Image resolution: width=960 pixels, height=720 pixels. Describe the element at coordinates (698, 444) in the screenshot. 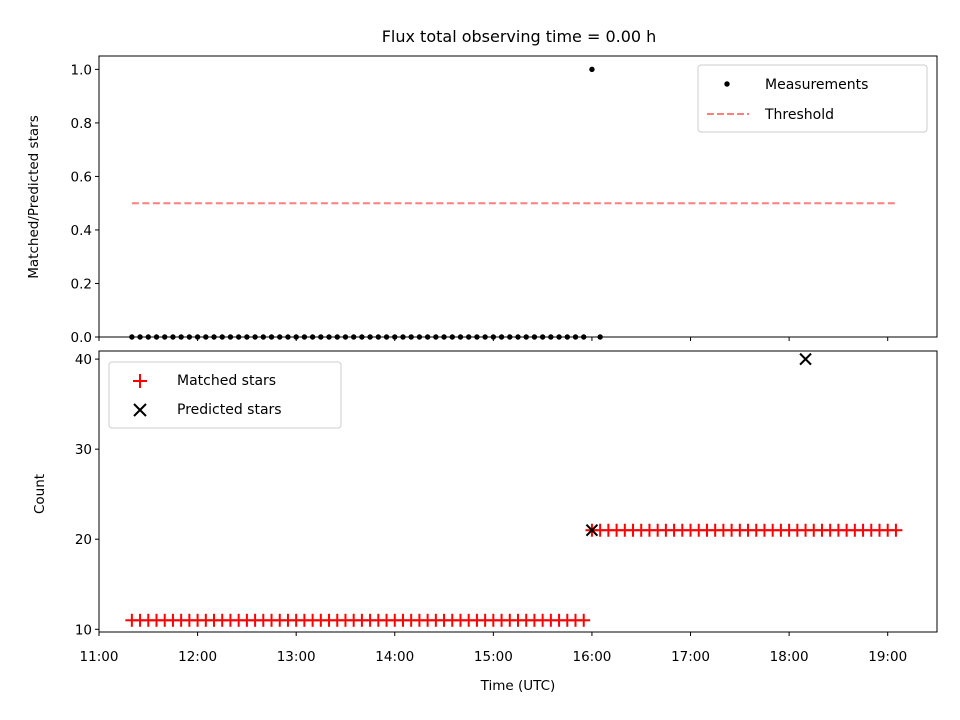

I see `predicted-stars-series` at that location.